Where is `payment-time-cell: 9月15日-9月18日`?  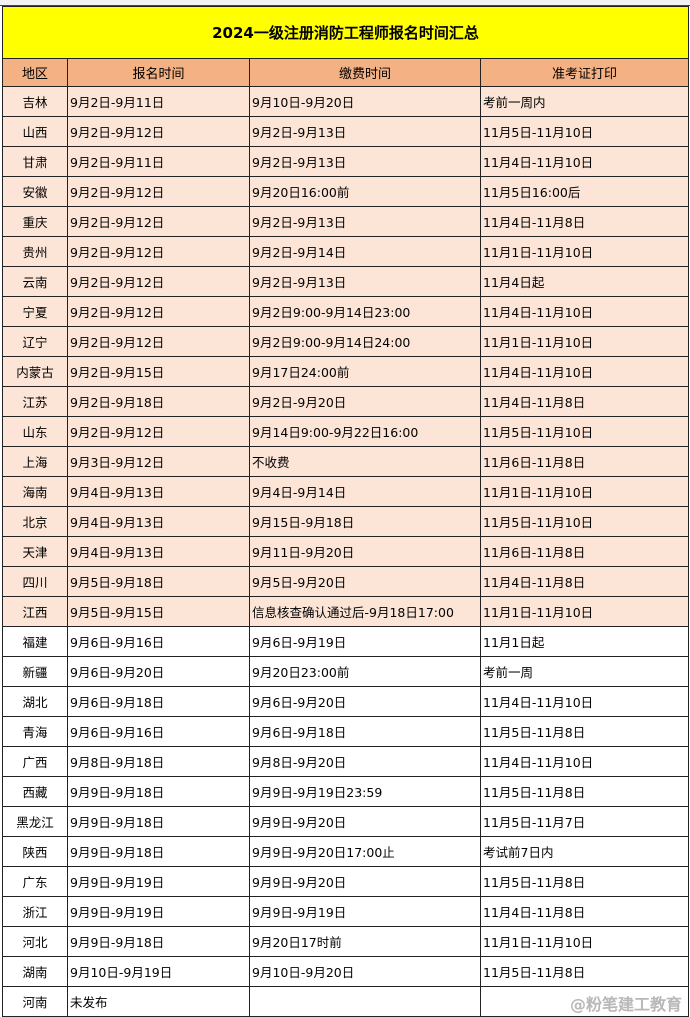
payment-time-cell: 9月15日-9月18日 is located at coordinates (365, 521).